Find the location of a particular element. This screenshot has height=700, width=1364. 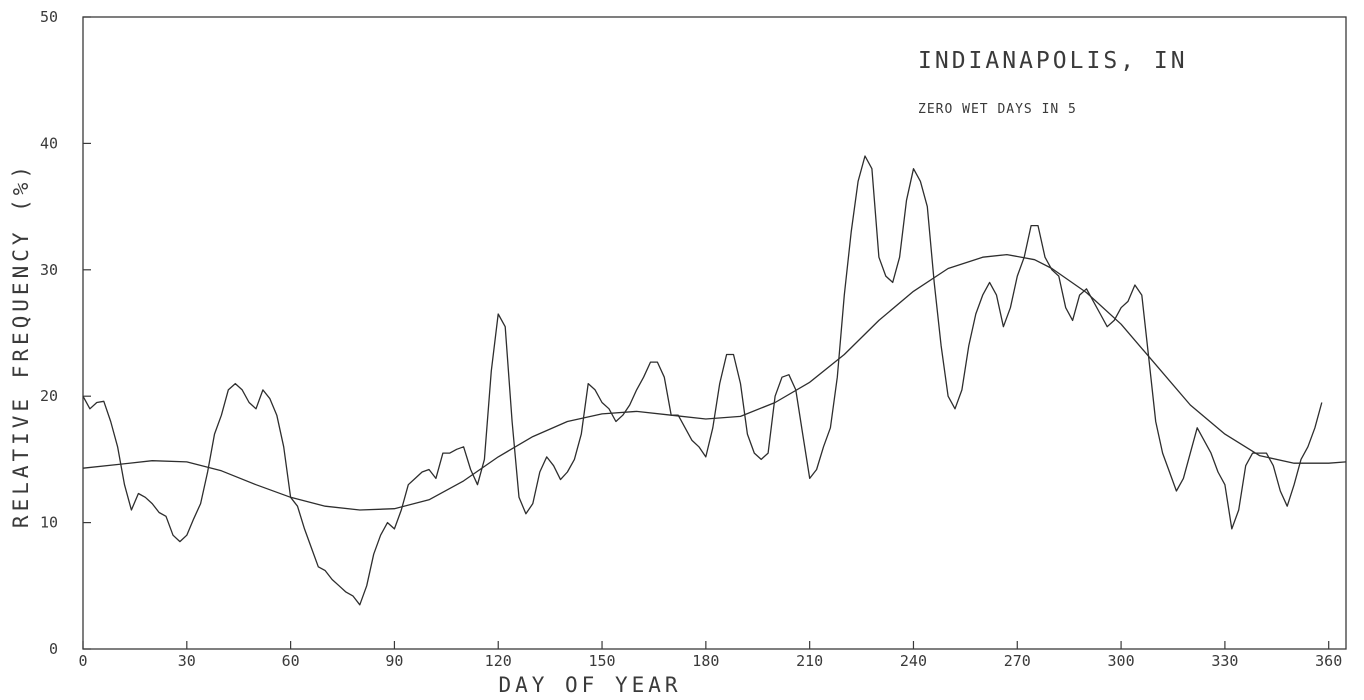

x-axis-label: DAY OF YEAR is located at coordinates (589, 685).